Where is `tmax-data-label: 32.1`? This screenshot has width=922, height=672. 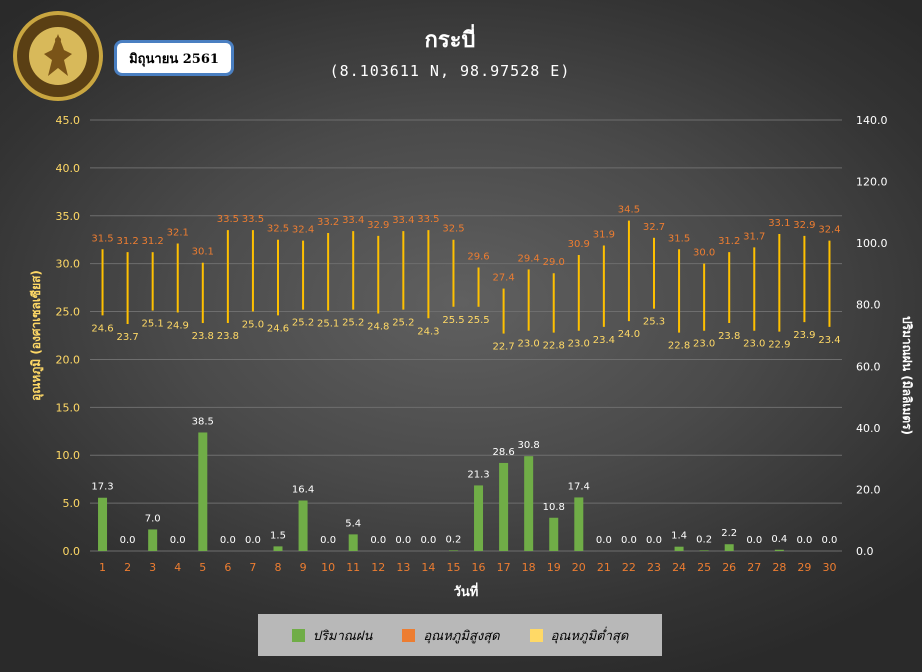
tmax-data-label: 32.1 is located at coordinates (178, 233).